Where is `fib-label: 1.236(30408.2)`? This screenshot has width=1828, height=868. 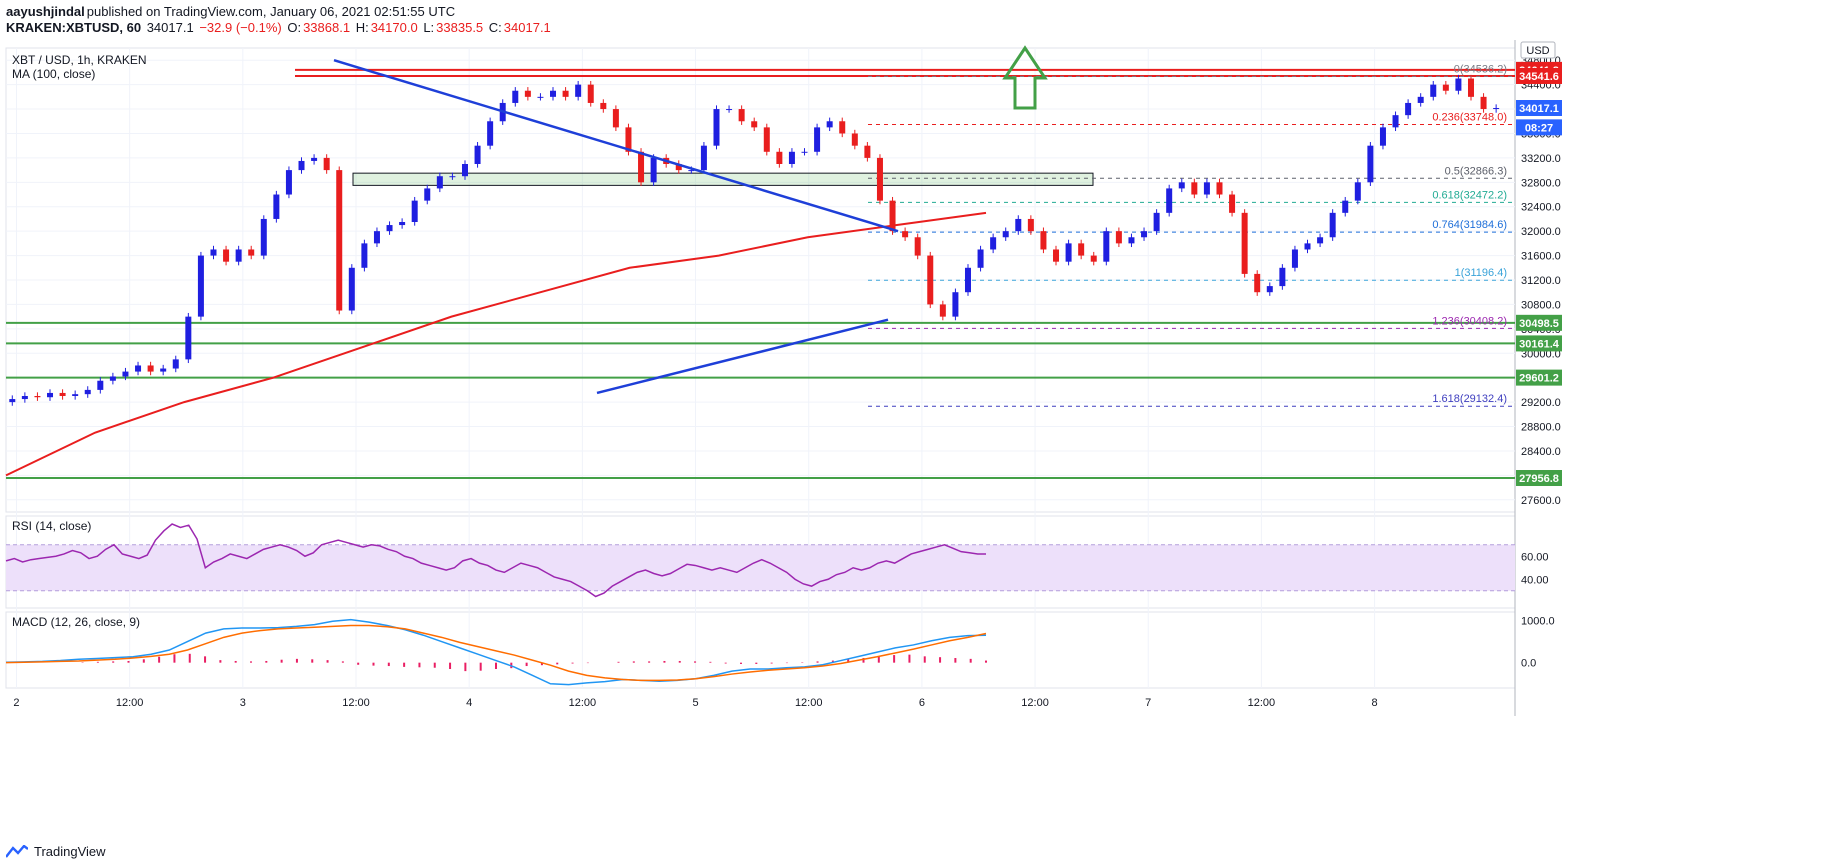
fib-label: 1.236(30408.2) is located at coordinates (1469, 321).